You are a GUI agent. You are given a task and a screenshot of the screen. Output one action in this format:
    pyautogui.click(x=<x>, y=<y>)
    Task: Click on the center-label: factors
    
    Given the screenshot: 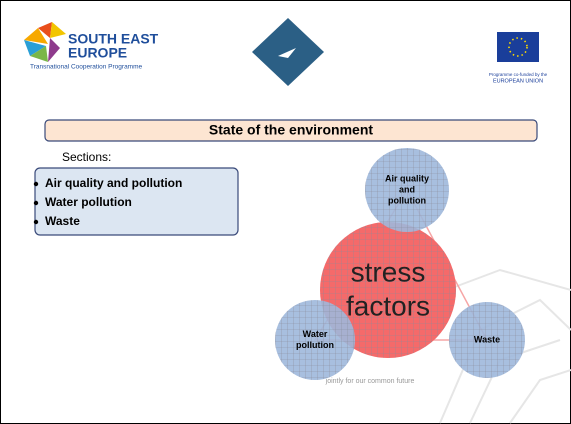 What is the action you would take?
    pyautogui.click(x=388, y=305)
    